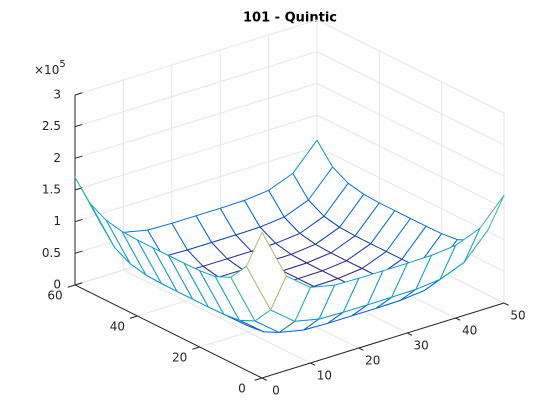 The height and width of the screenshot is (420, 560). I want to click on z-tick-label: 3, so click(57, 95).